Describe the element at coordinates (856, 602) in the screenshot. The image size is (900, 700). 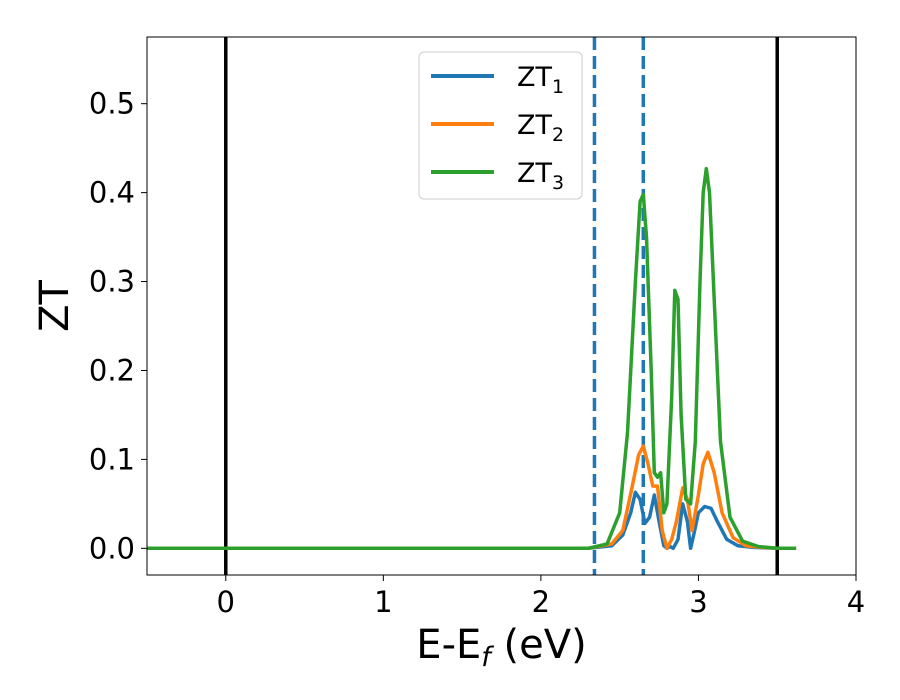
I see `x-tick-label: 4` at that location.